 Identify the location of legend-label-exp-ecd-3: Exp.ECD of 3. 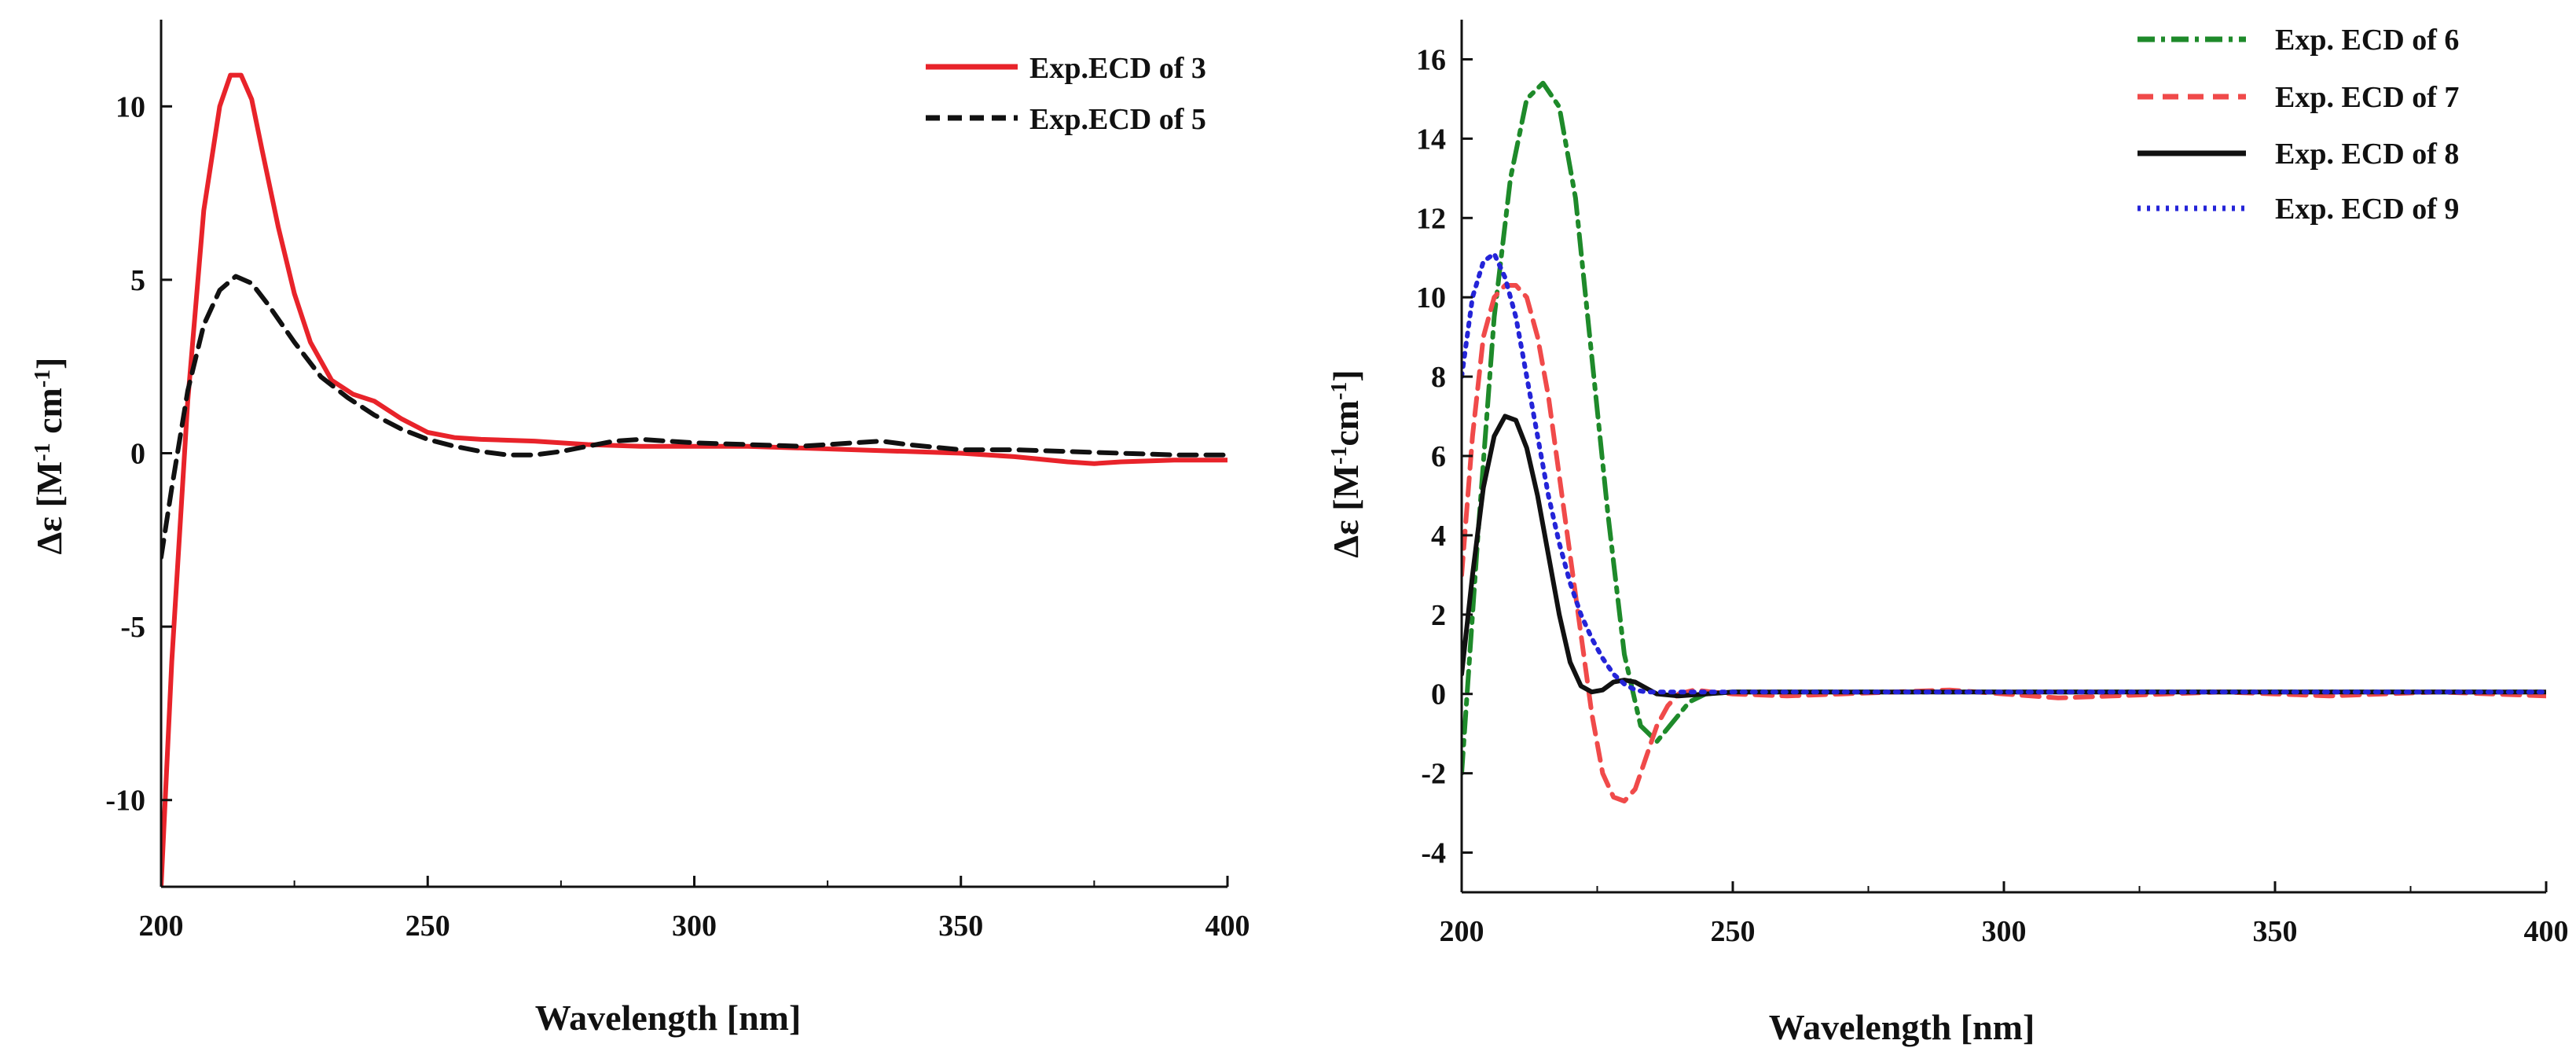
(1117, 68).